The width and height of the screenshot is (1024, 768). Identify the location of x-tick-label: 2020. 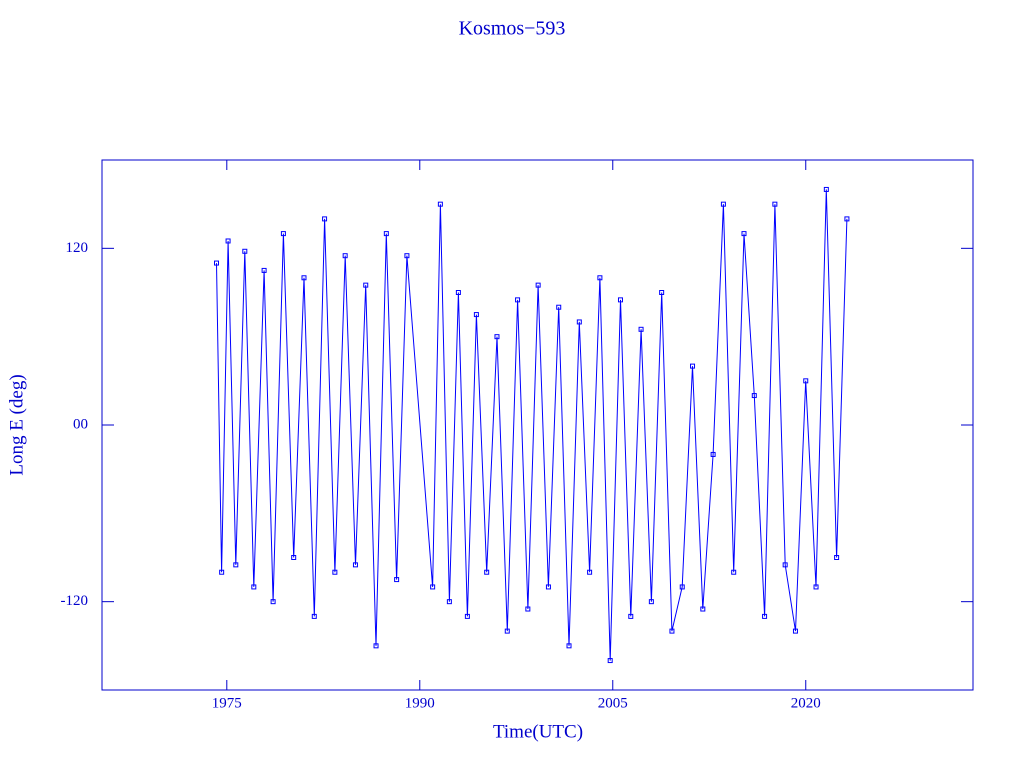
(806, 703).